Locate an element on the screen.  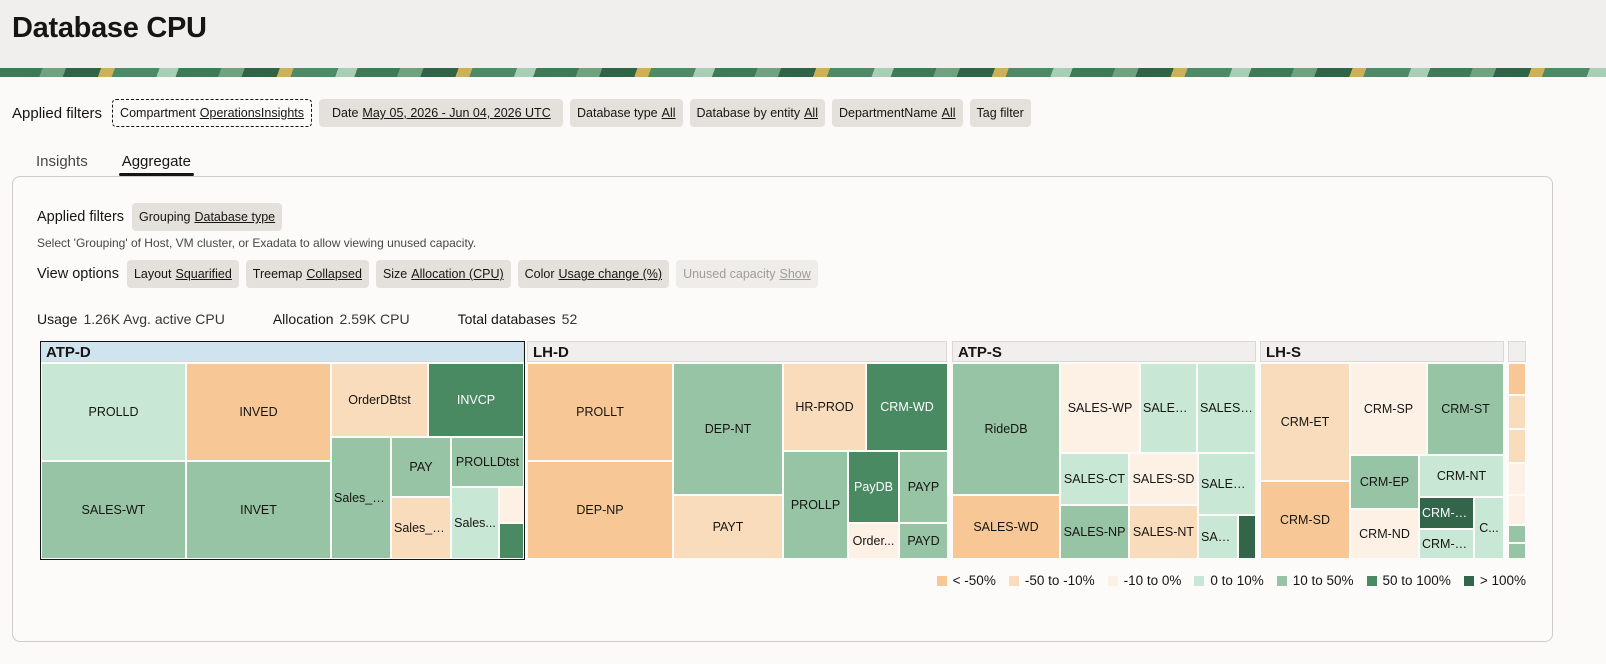
treemap-tile: SALES-NP is located at coordinates (1094, 532).